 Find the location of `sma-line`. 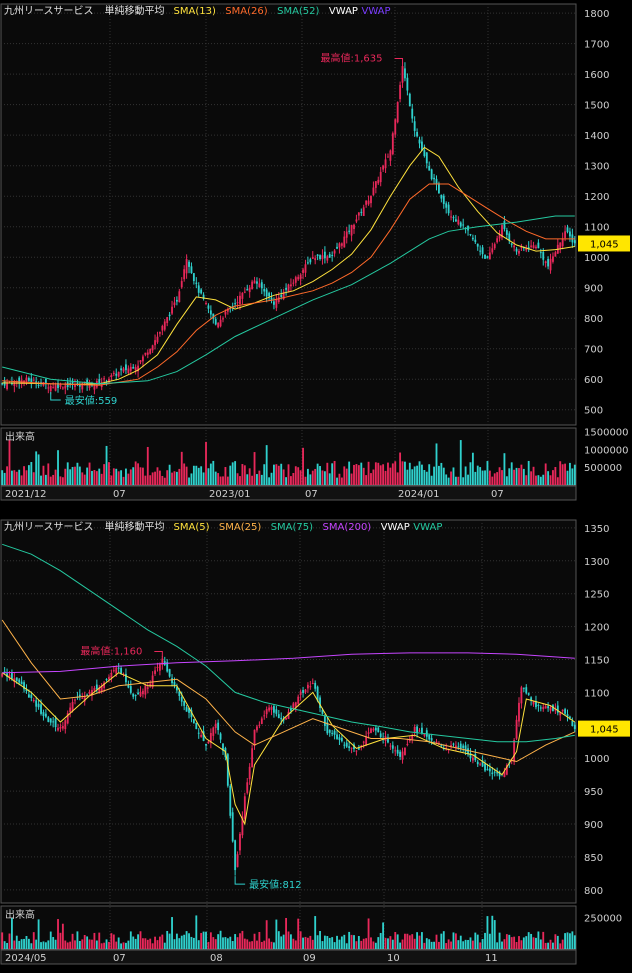

sma-line is located at coordinates (288, 663).